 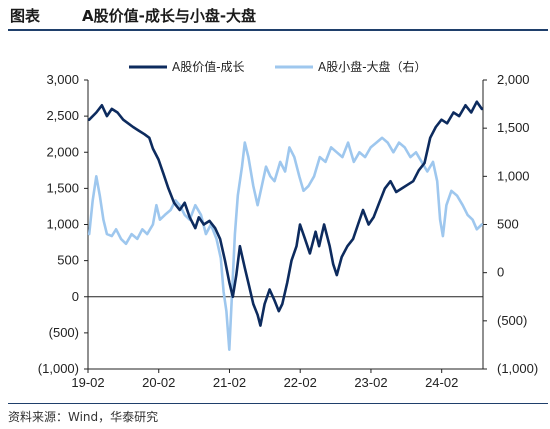 What do you see at coordinates (158, 382) in the screenshot?
I see `x-tick-label: 20-02` at bounding box center [158, 382].